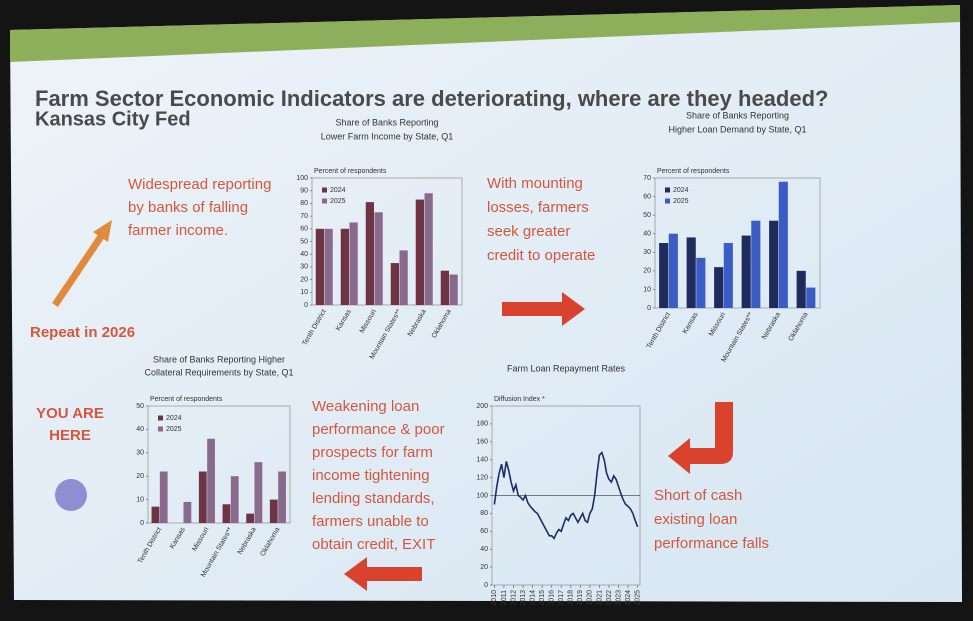  What do you see at coordinates (599, 598) in the screenshot?
I see `x-tick-label: 2021` at bounding box center [599, 598].